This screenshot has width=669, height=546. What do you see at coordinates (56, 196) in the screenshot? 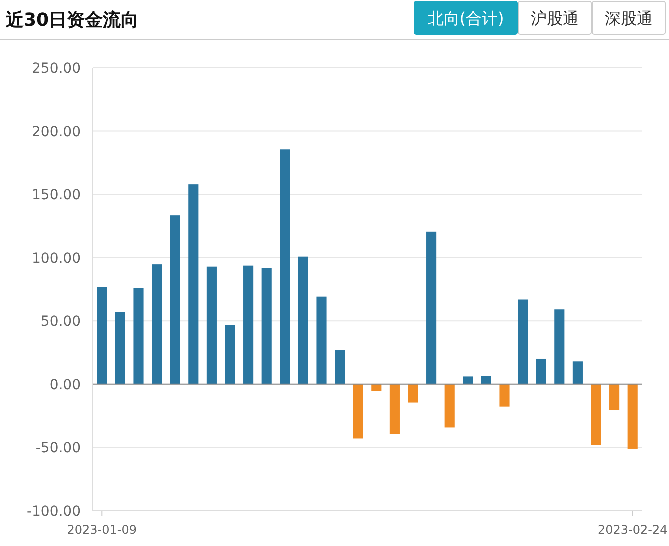
I see `y-tick-label: 150.00` at bounding box center [56, 196].